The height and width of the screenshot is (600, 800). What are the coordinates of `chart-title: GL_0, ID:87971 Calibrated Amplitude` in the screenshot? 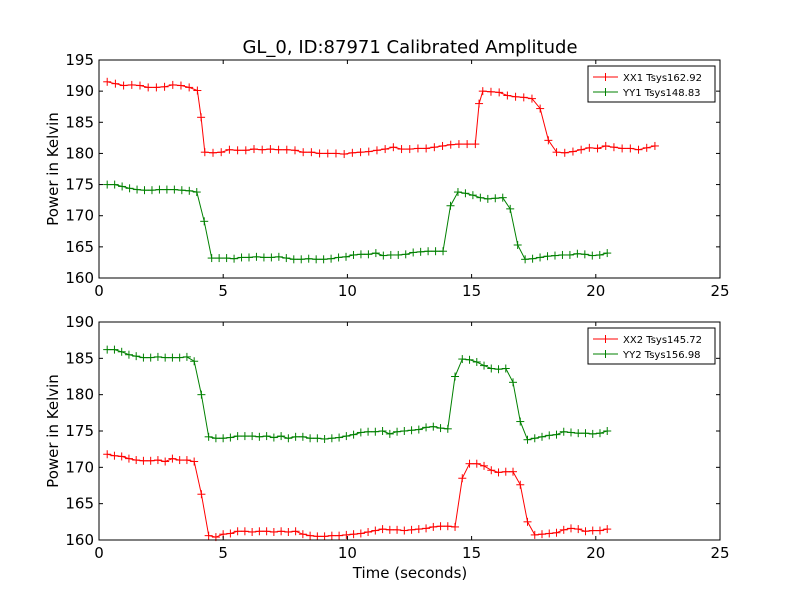 It's located at (409, 47).